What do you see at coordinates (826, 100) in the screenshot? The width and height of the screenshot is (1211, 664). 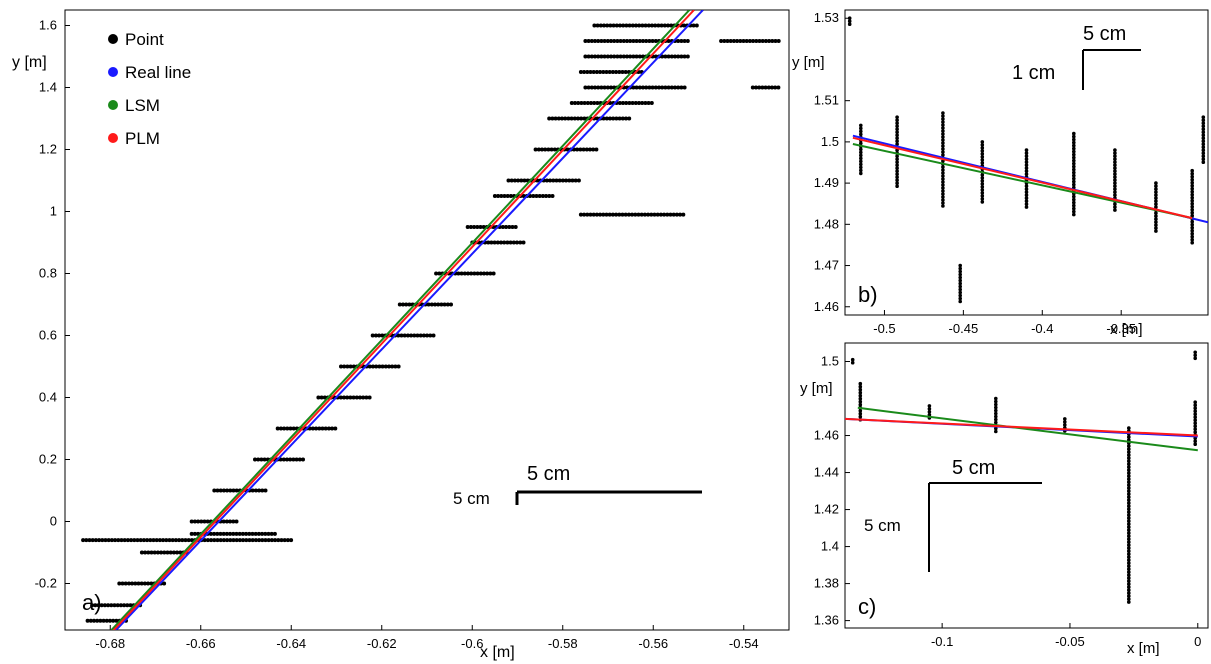 I see `panel-b-ytick-label: 1.51` at bounding box center [826, 100].